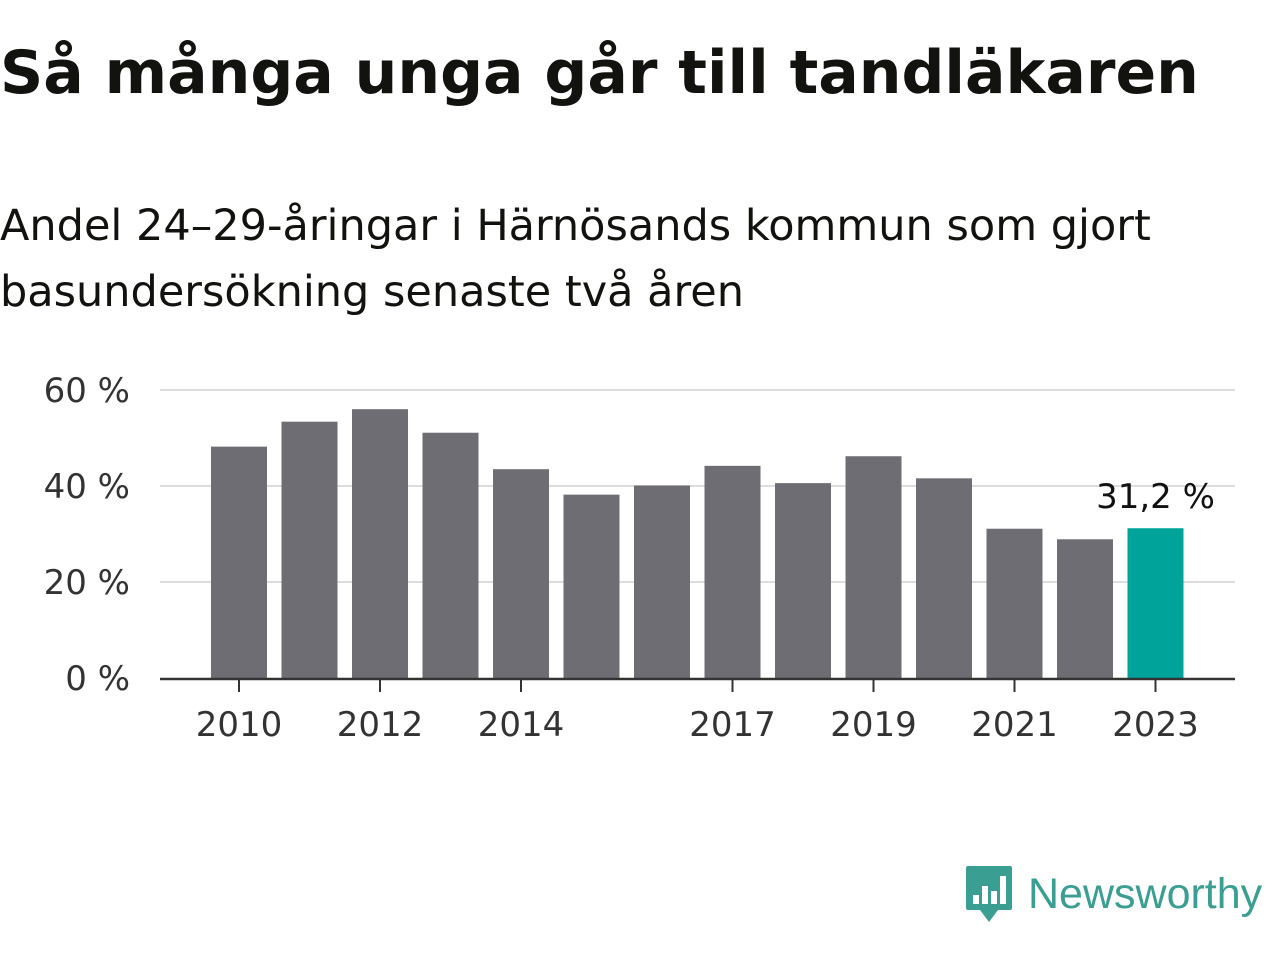  I want to click on value-label-2023: 31,2 %, so click(1155, 497).